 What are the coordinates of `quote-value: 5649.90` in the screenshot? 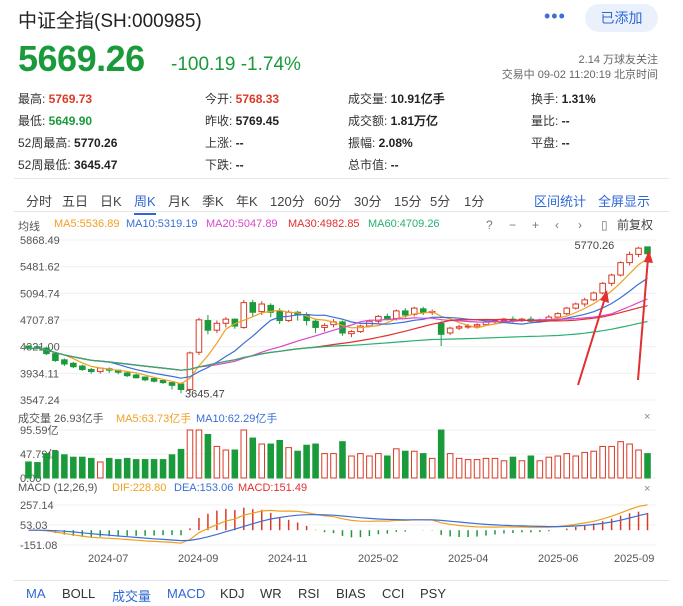 It's located at (69, 121).